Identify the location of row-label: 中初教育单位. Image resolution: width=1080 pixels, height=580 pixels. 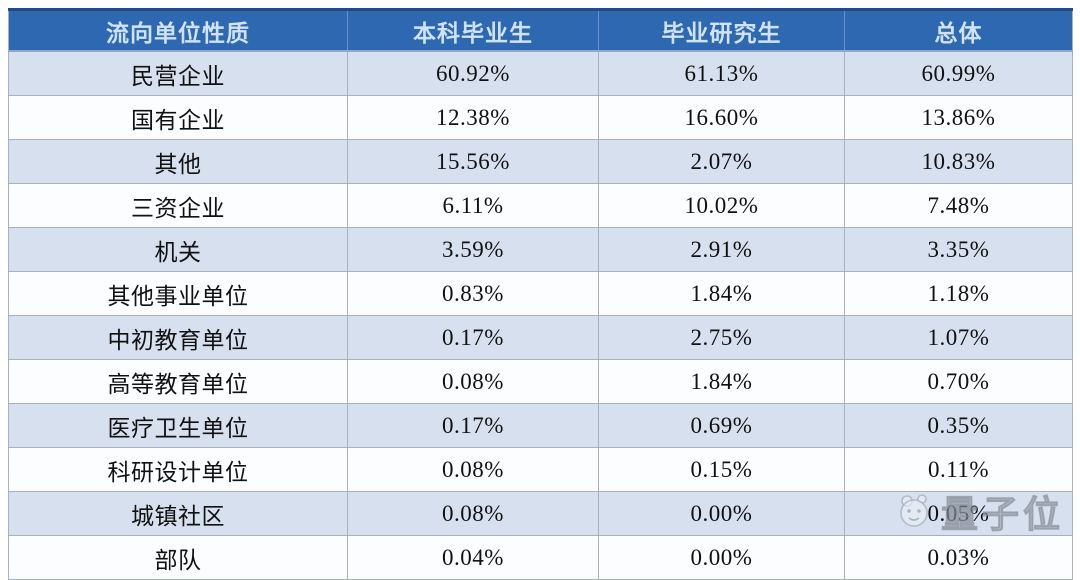
(178, 337).